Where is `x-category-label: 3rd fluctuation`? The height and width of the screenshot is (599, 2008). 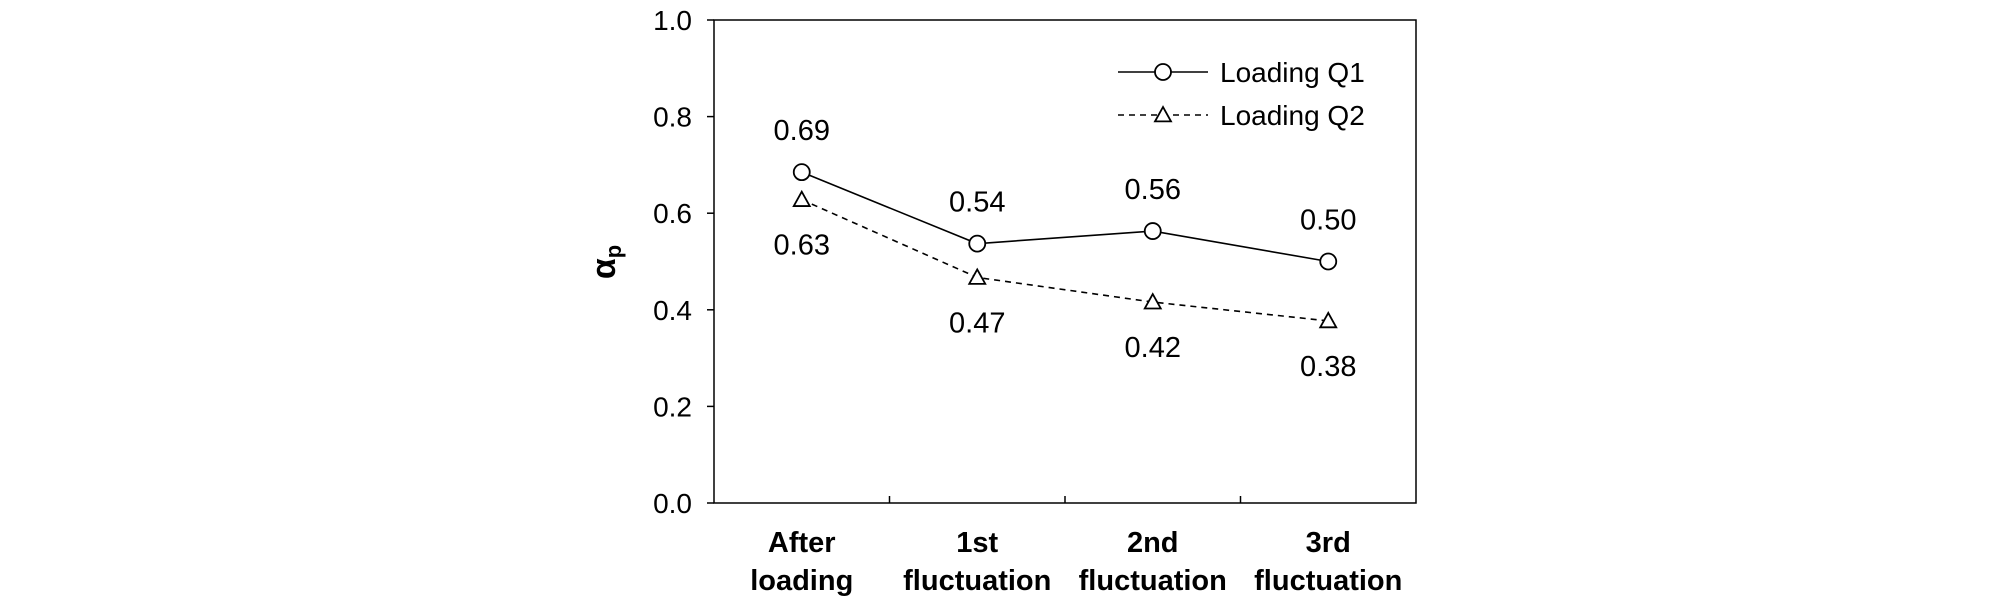 x-category-label: 3rd fluctuation is located at coordinates (1328, 562).